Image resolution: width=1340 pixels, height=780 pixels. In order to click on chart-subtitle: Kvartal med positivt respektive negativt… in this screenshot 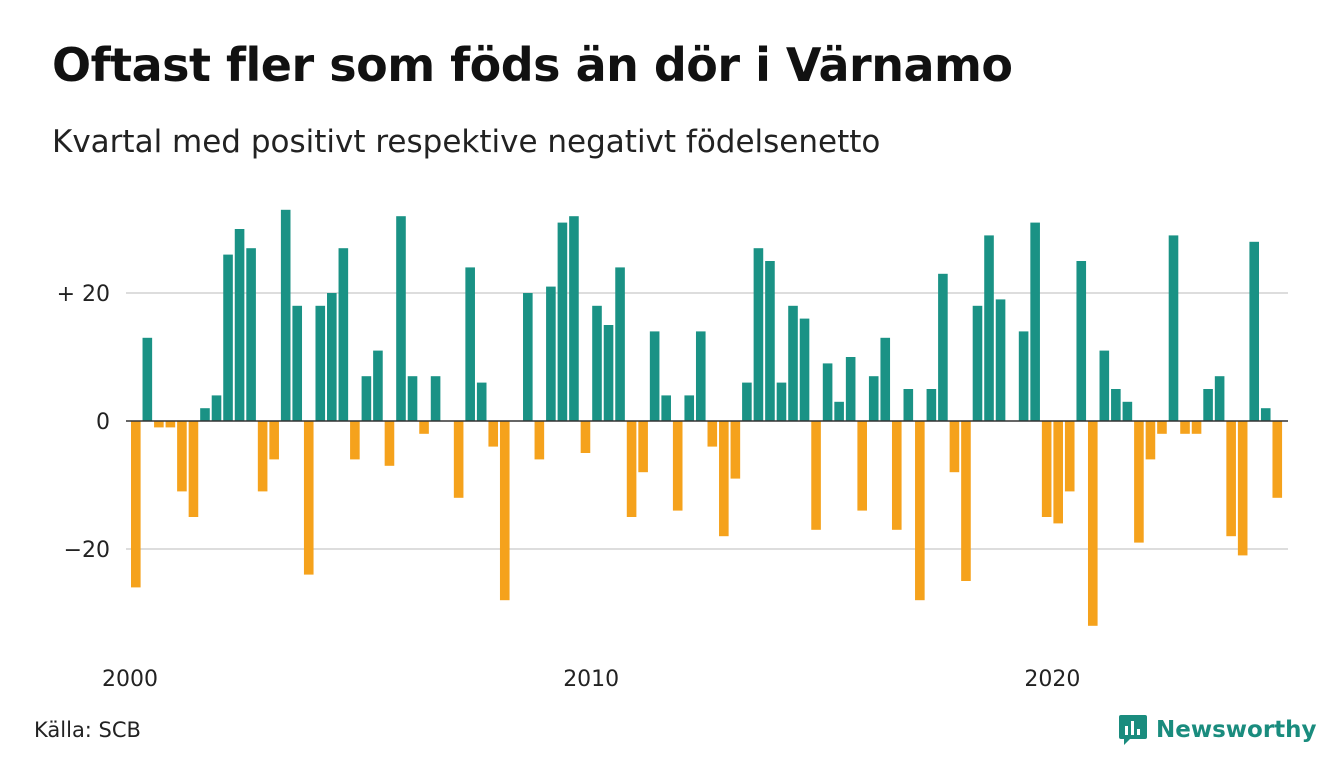, I will do `click(466, 142)`.